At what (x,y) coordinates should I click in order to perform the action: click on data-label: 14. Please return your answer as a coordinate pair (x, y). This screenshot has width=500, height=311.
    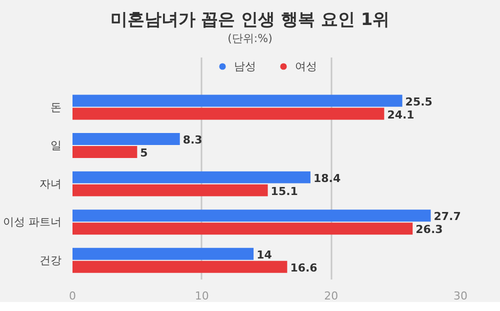
    Looking at the image, I should click on (264, 255).